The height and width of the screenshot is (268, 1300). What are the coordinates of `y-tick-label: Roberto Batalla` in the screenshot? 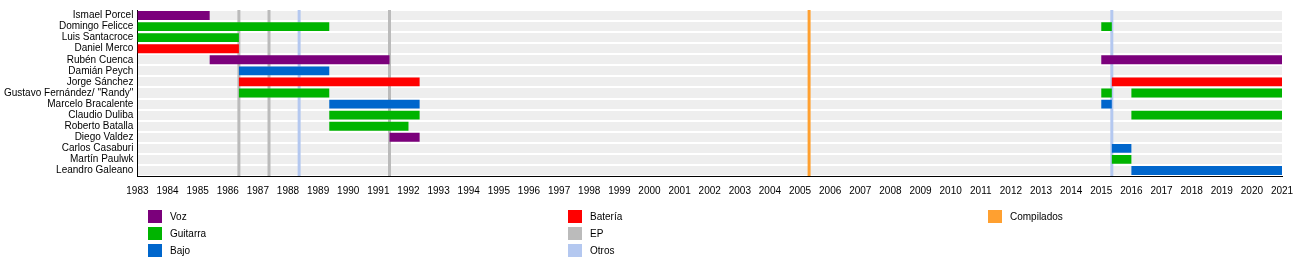 It's located at (99, 125).